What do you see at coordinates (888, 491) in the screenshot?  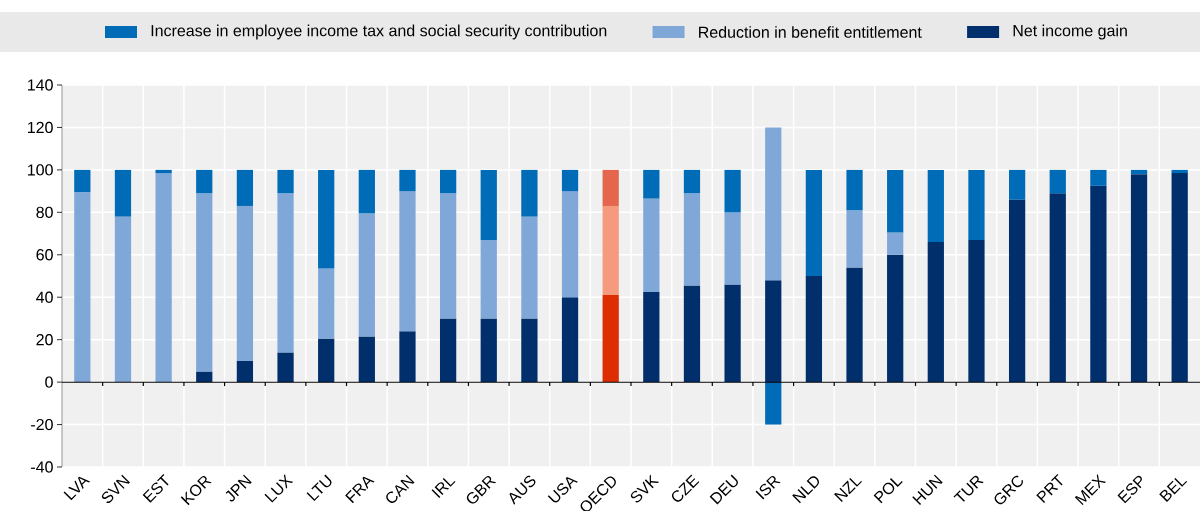 I see `x-tick-label: POL` at bounding box center [888, 491].